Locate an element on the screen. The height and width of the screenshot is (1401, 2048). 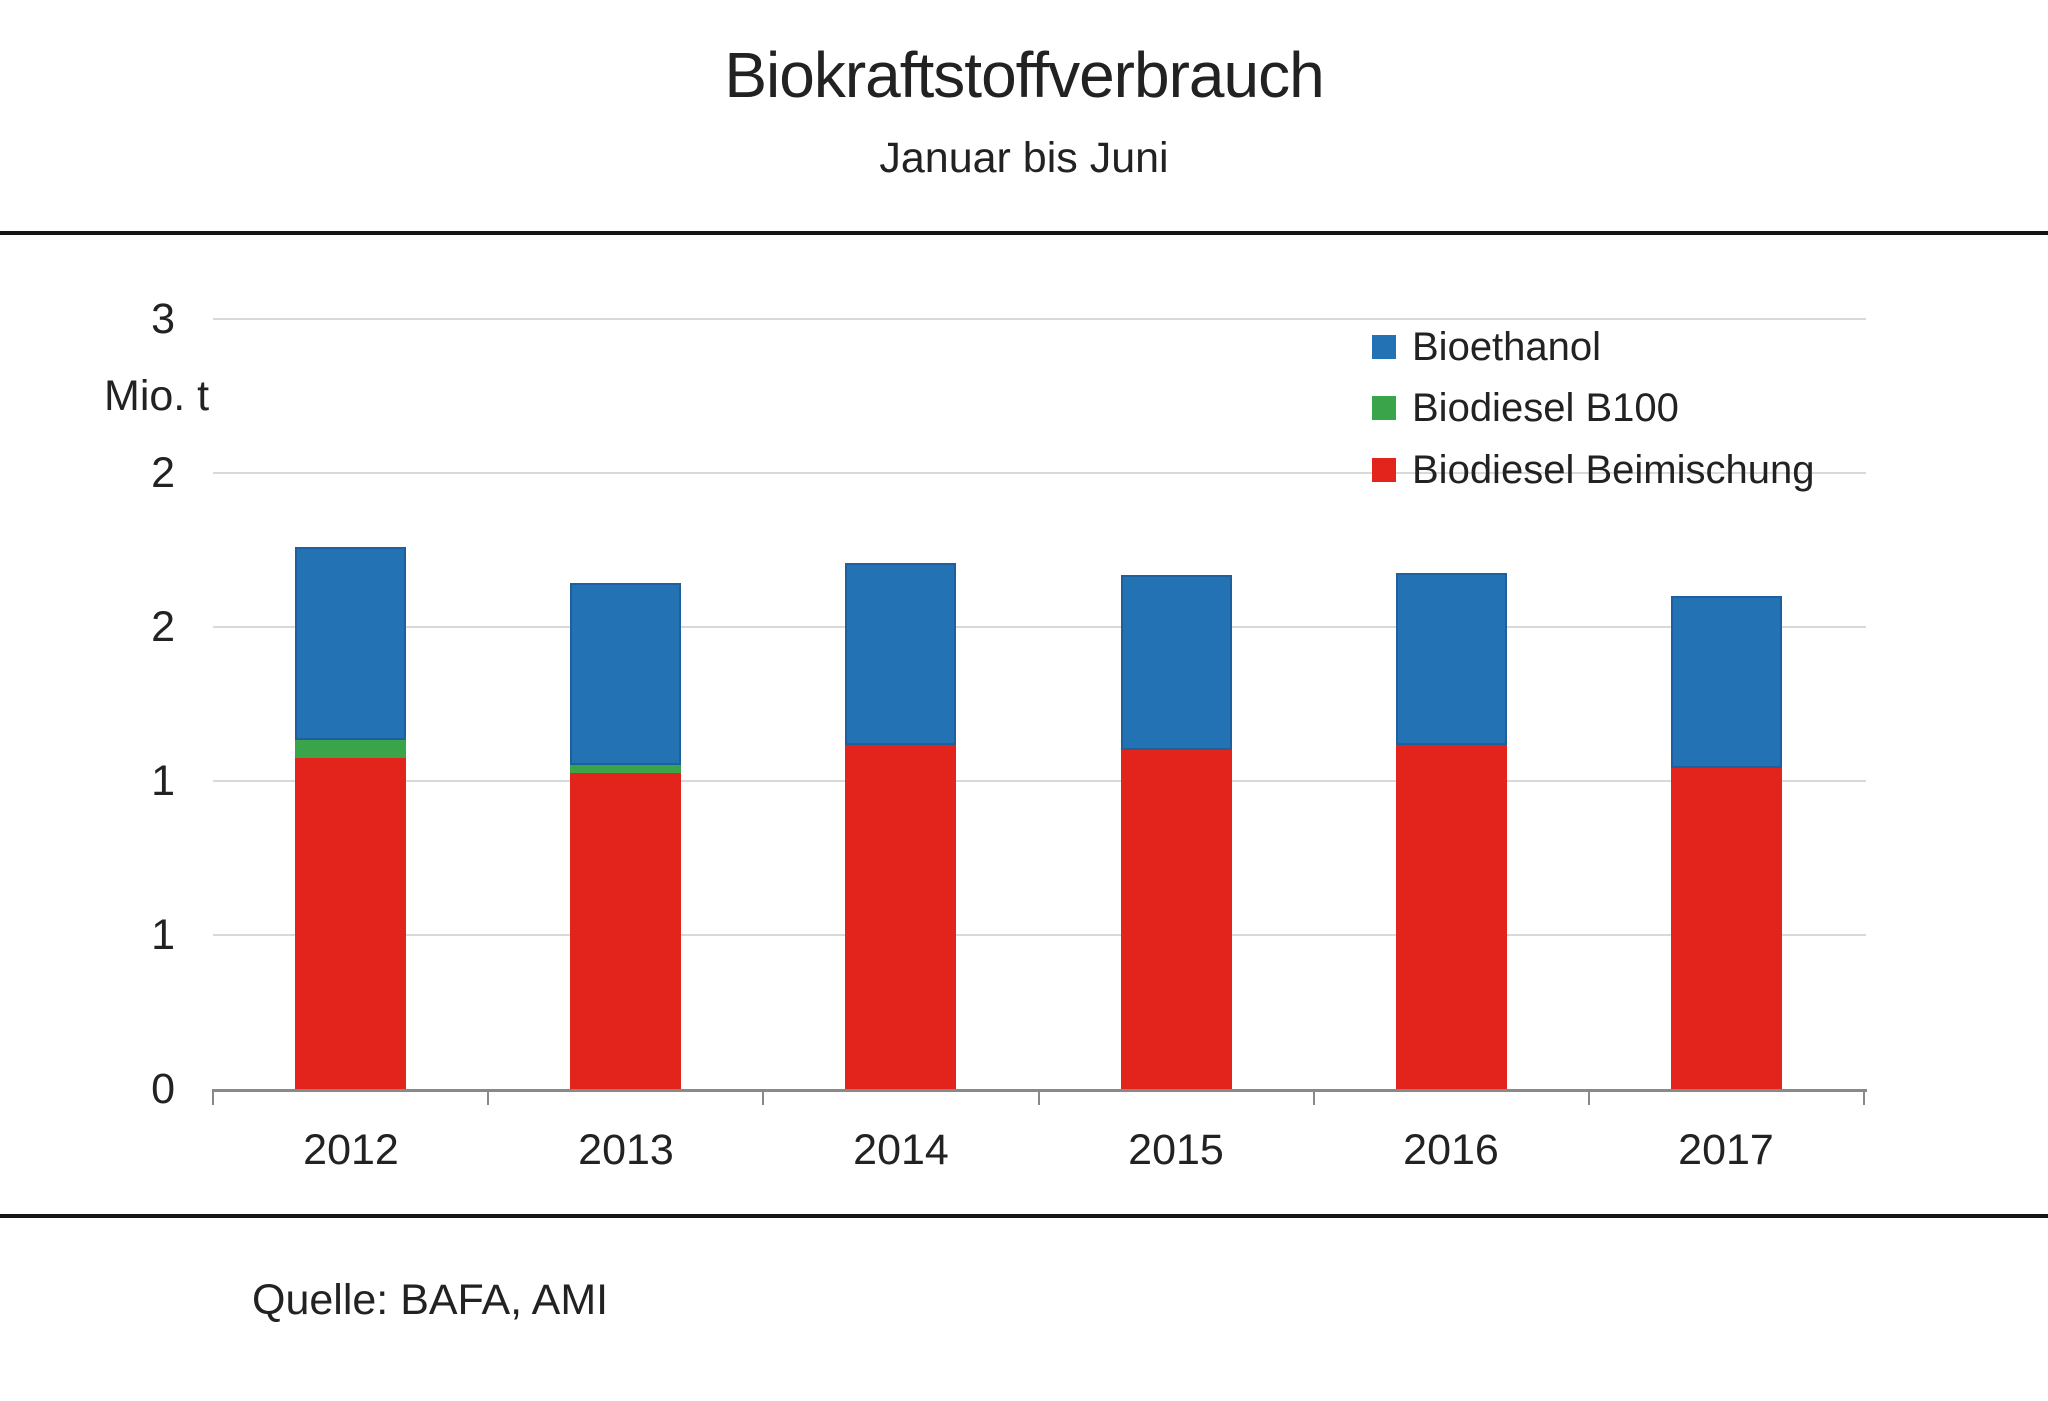
x-axis-category-label: 2017 is located at coordinates (1726, 1150).